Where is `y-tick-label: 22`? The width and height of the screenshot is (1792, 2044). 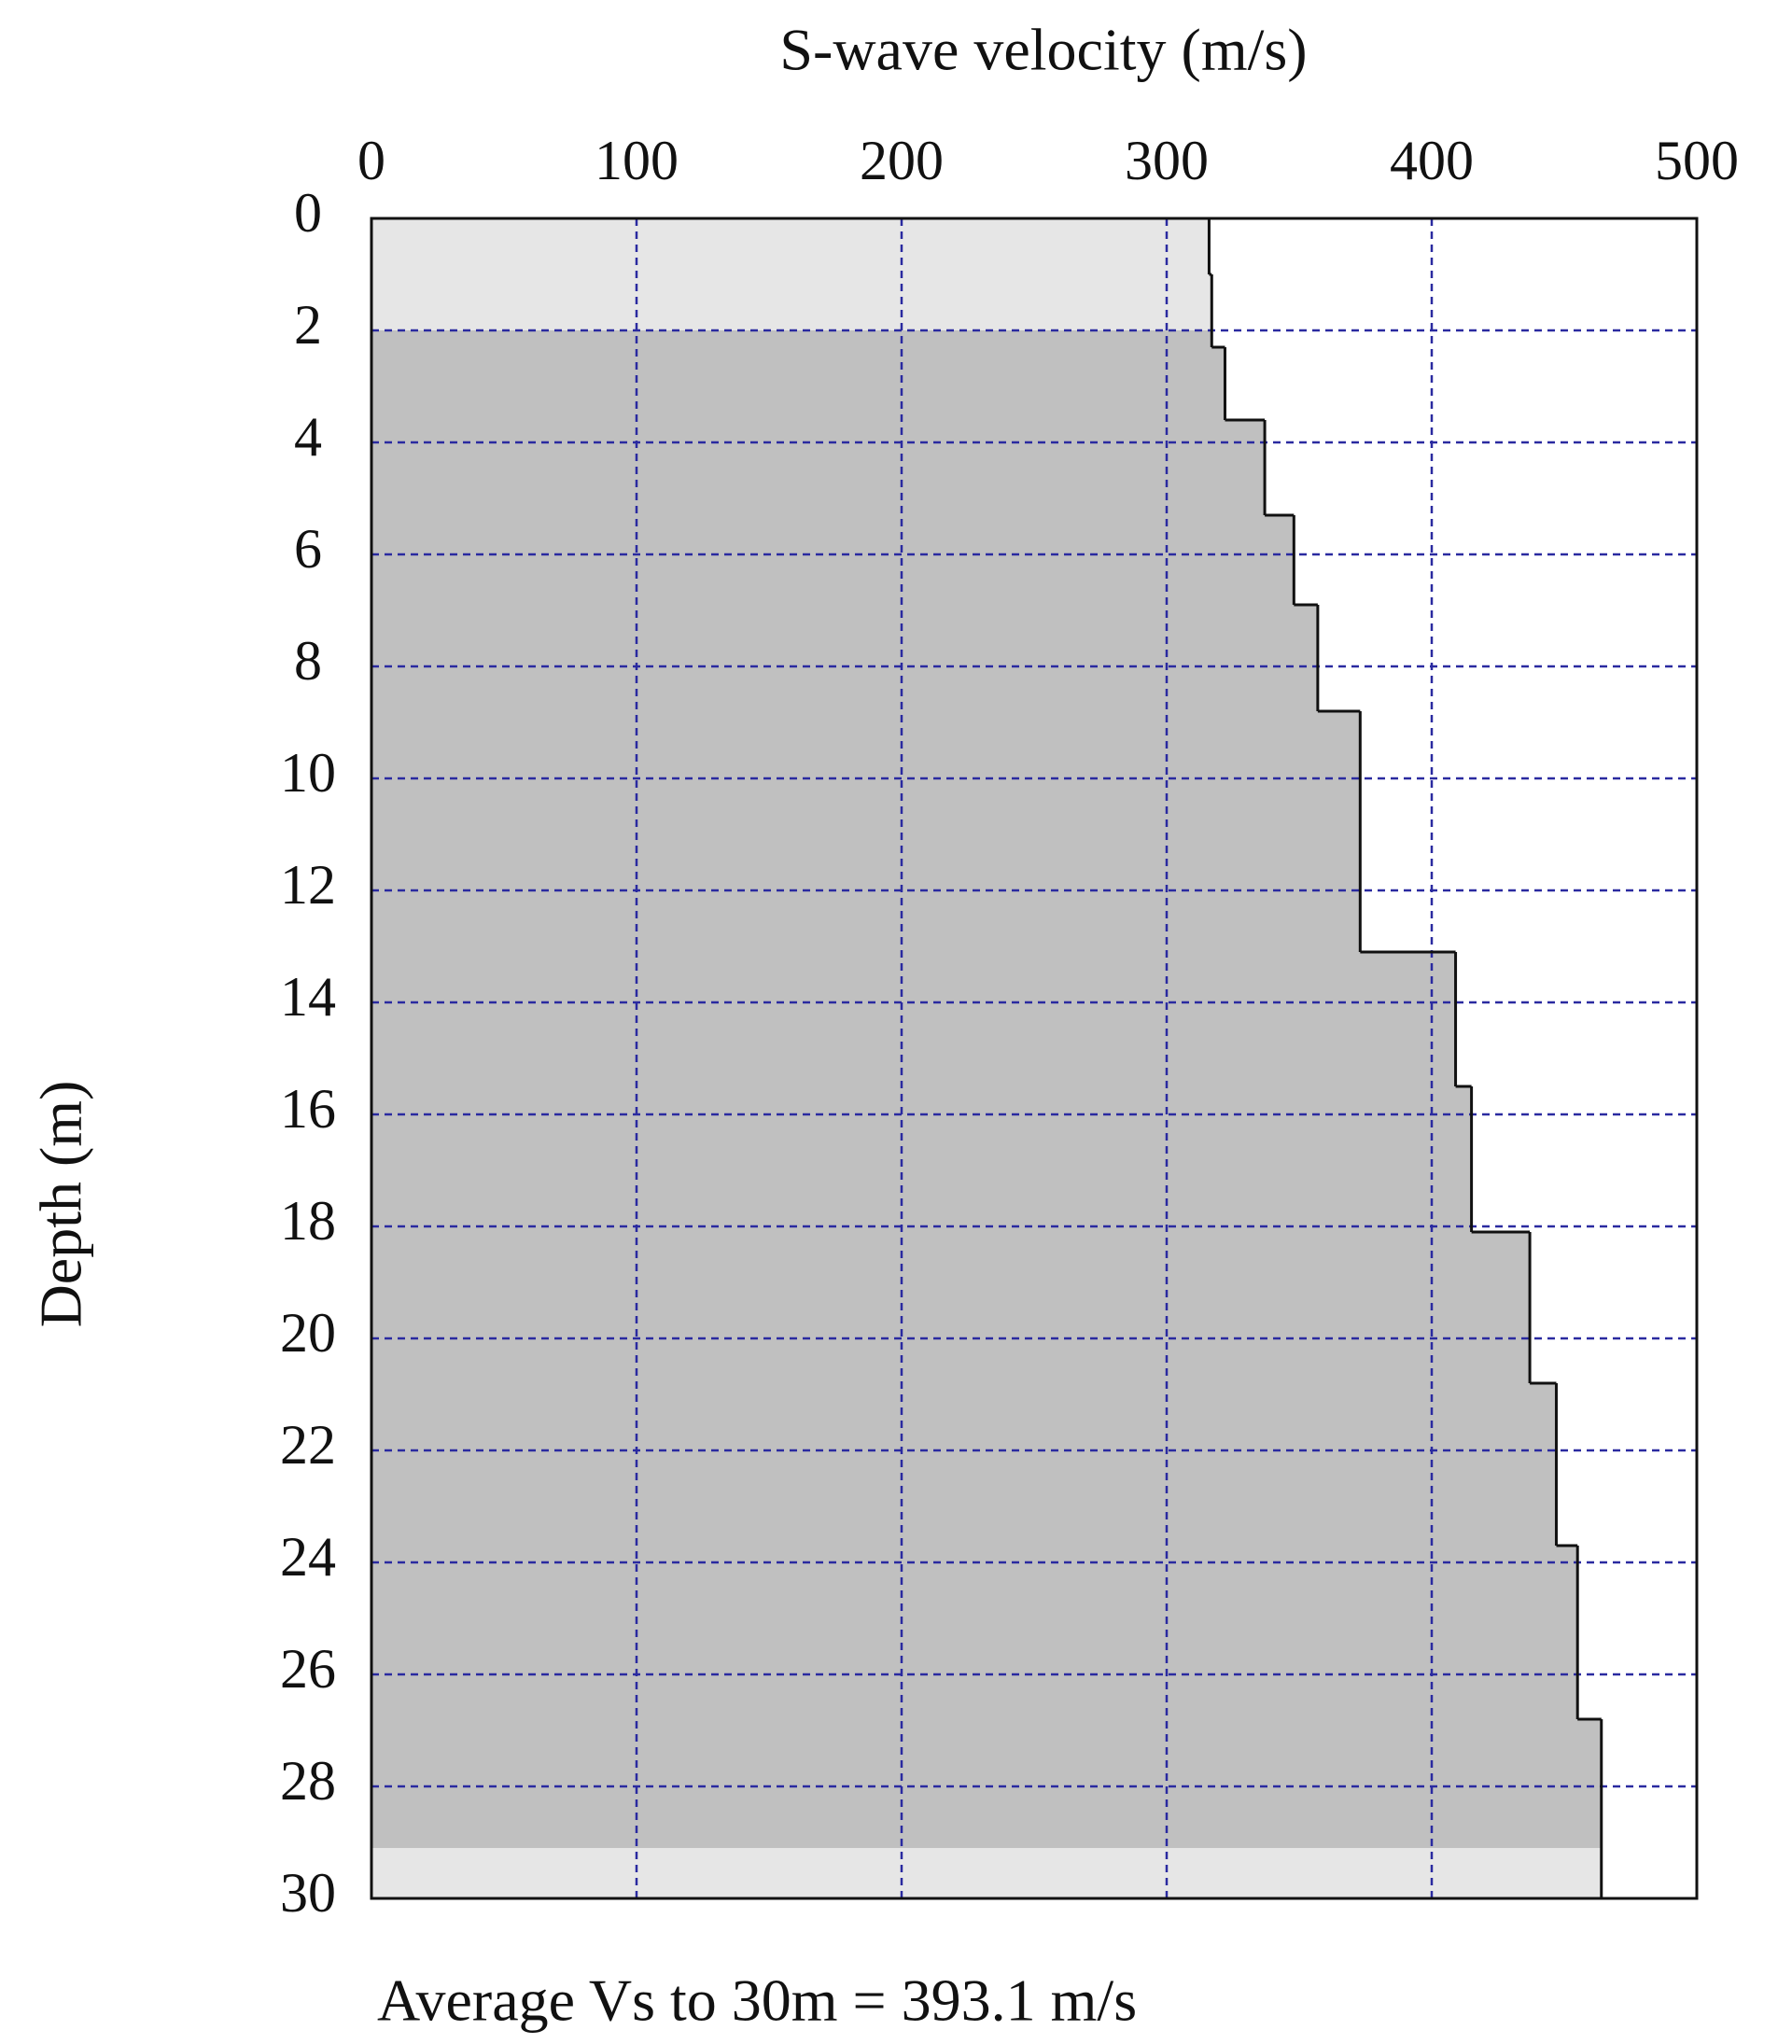 y-tick-label: 22 is located at coordinates (308, 1445).